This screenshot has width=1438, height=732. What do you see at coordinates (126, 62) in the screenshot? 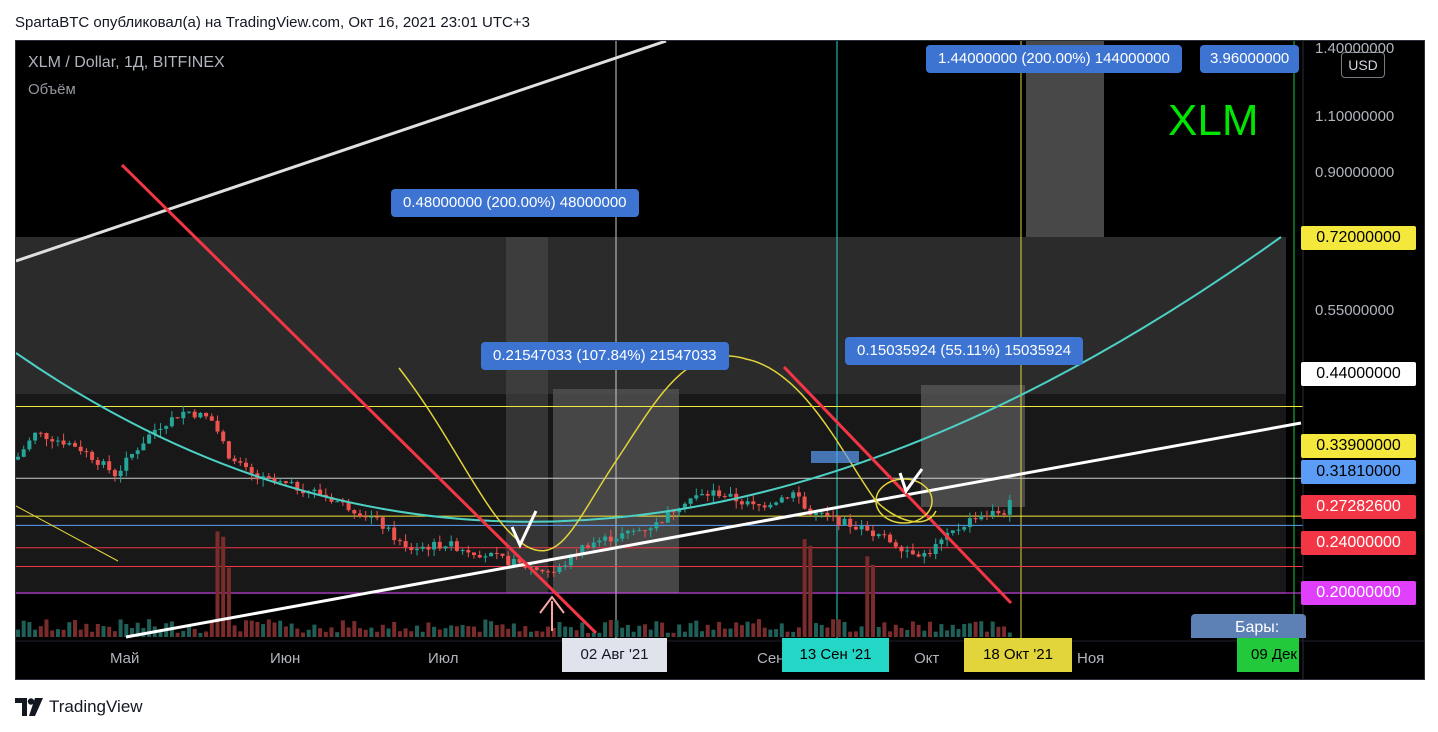
I see `symbol-legend: XLM / Dollar, 1Д, BITFINEX` at bounding box center [126, 62].